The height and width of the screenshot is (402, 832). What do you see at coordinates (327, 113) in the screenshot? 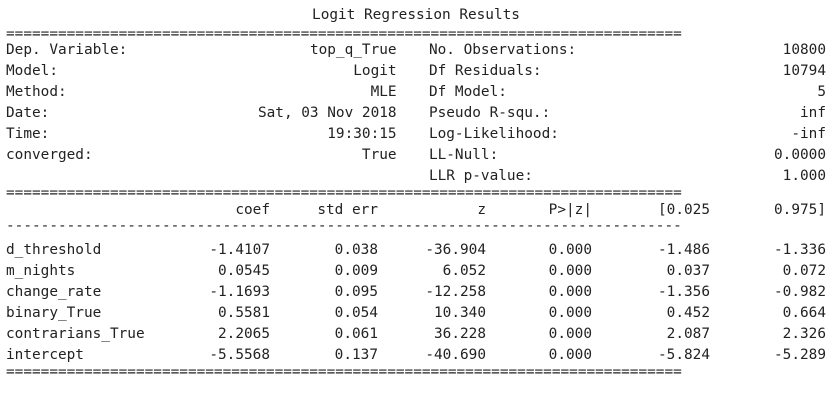
I see `info-left-value: Sat, 03 Nov 2018` at bounding box center [327, 113].